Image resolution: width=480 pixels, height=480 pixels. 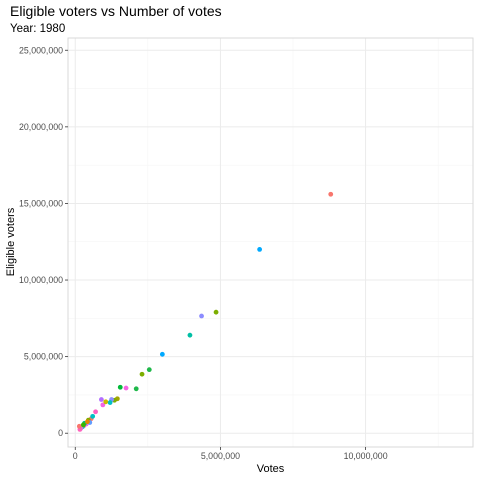 I want to click on x-axis-title: Votes, so click(x=271, y=469).